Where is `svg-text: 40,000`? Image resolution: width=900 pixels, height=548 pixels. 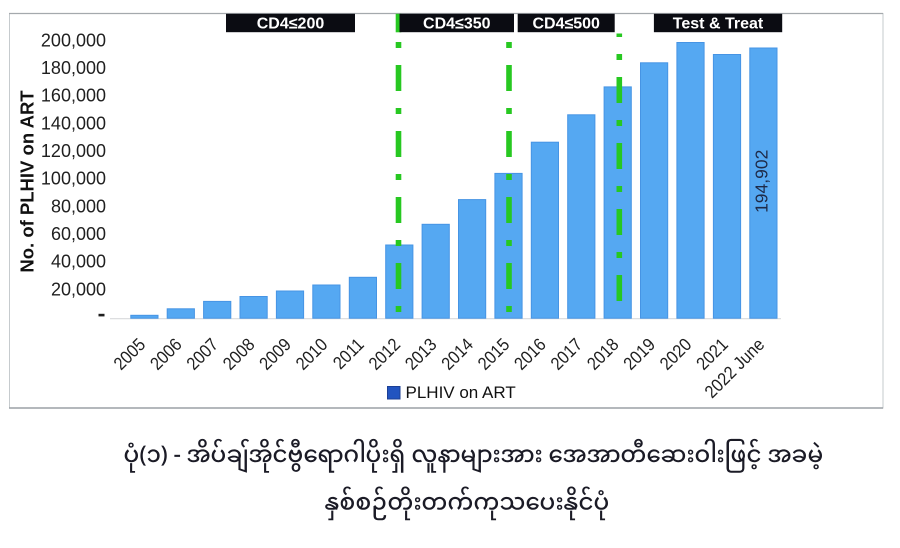 svg-text: 40,000 is located at coordinates (78, 262).